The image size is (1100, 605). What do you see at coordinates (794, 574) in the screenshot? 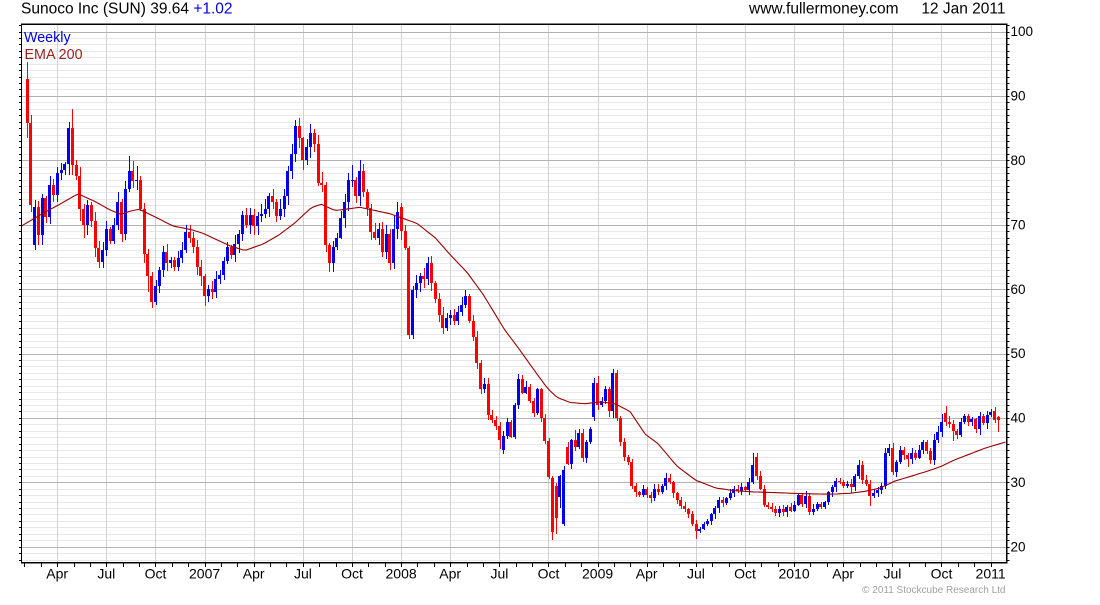
I see `svg-text: 2010` at bounding box center [794, 574].